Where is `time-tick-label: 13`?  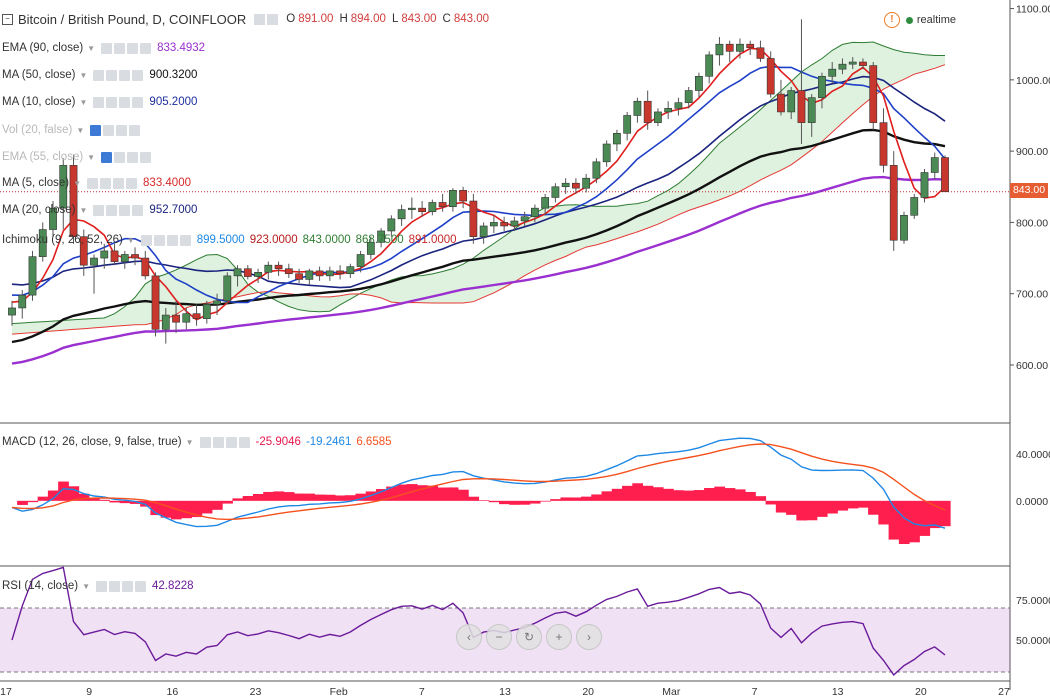
time-tick-label: 13 is located at coordinates (838, 692).